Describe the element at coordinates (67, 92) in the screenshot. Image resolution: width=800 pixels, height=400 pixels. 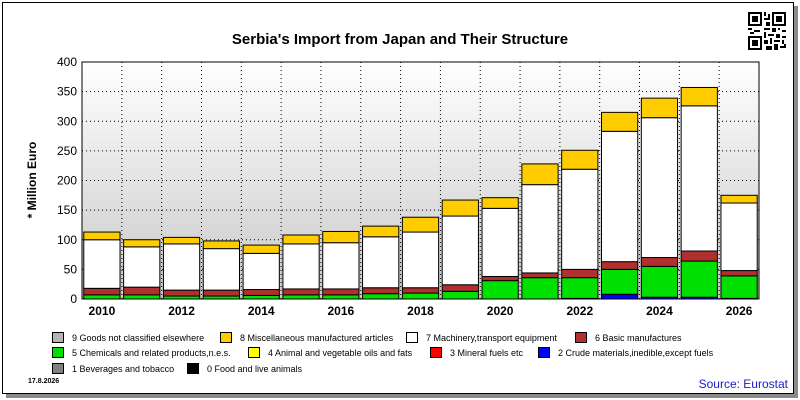
I see `y-tick-label: 350` at that location.